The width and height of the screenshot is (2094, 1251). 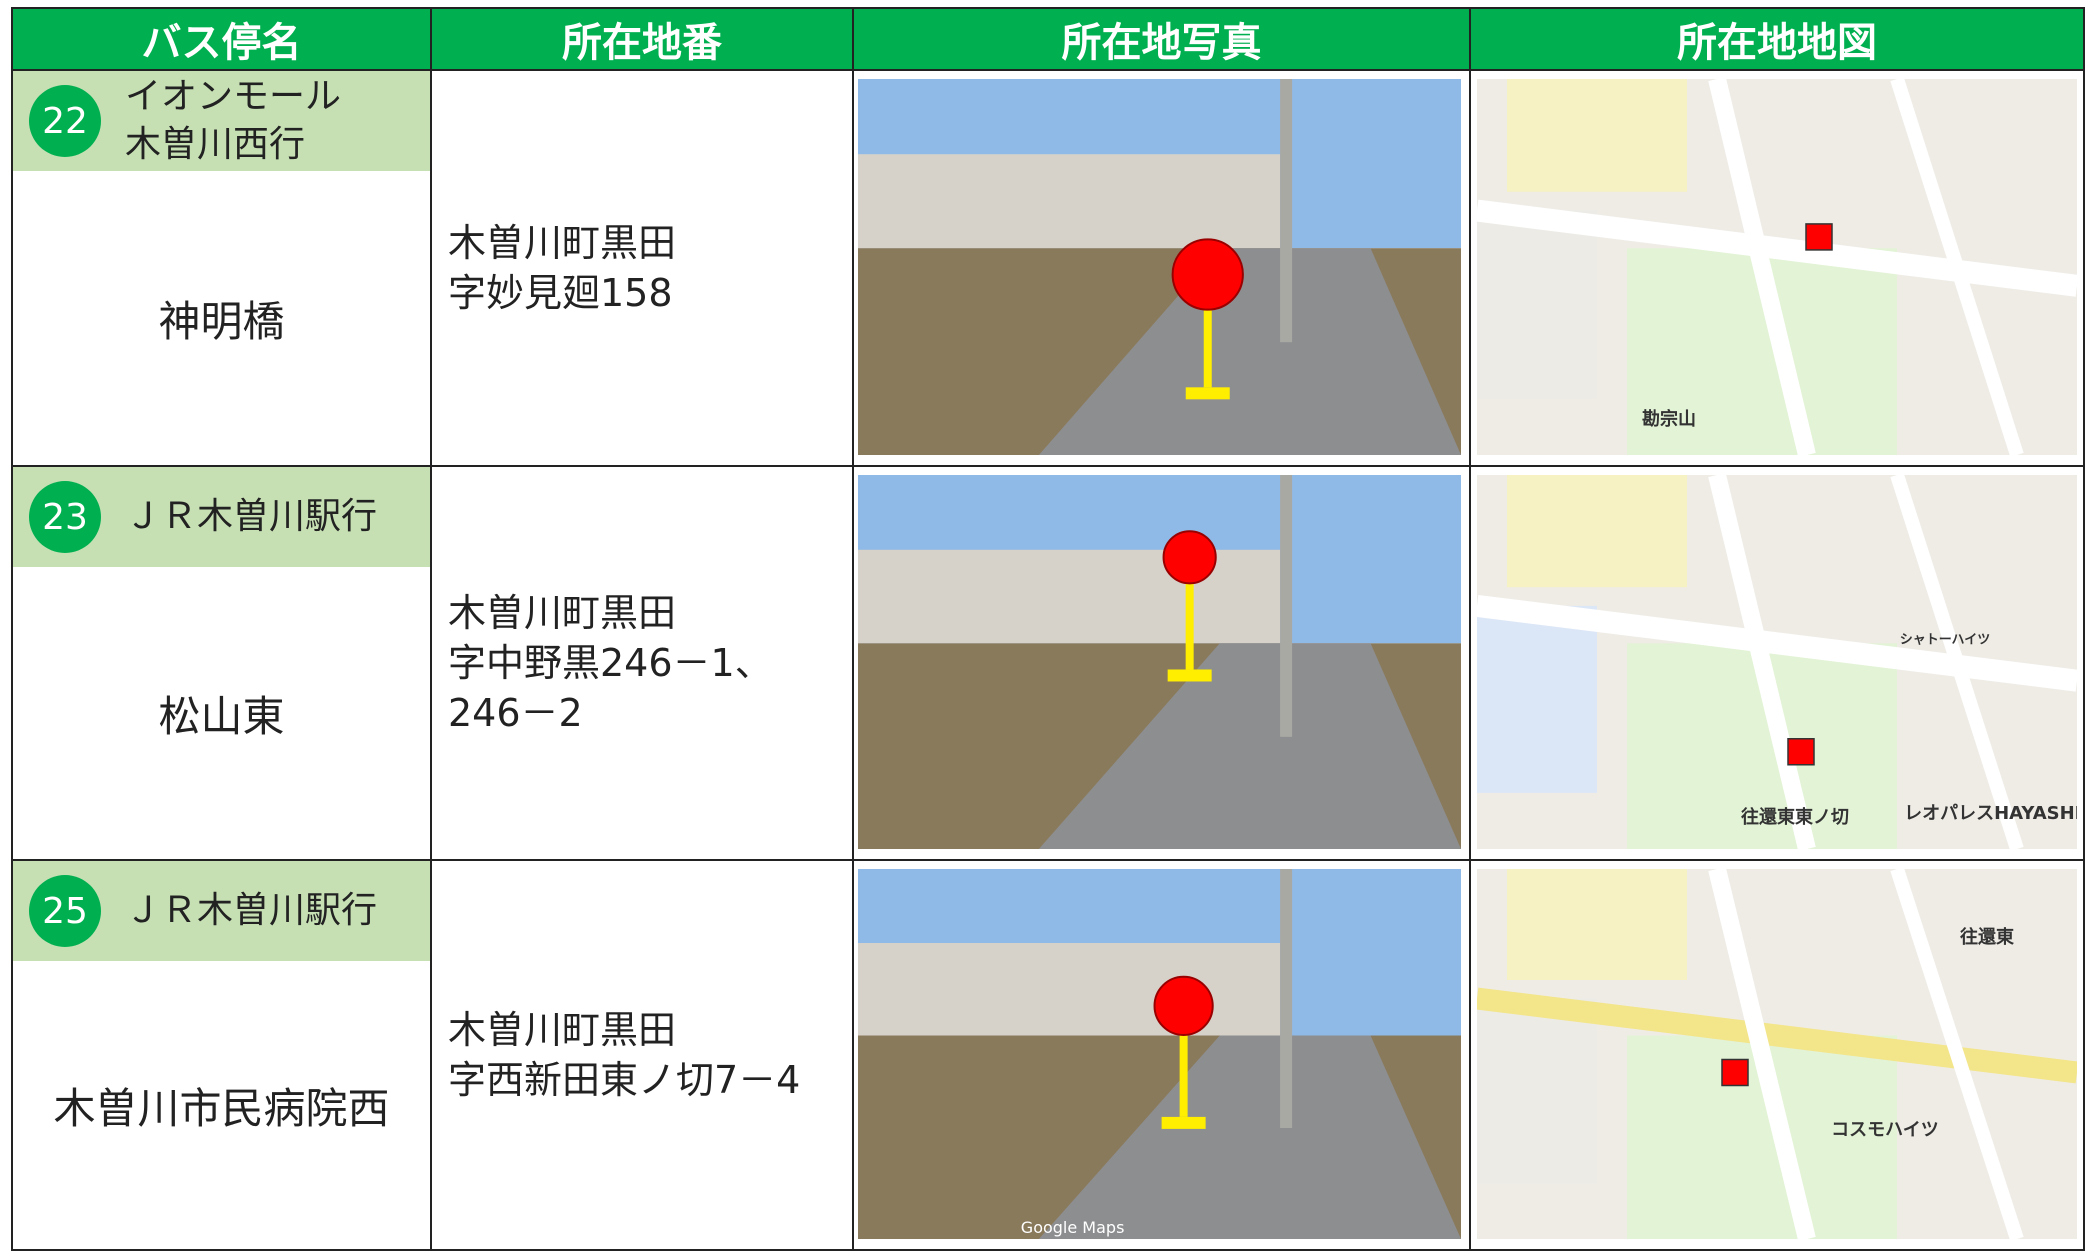 I want to click on map-cell: 勘宗山, so click(x=1777, y=268).